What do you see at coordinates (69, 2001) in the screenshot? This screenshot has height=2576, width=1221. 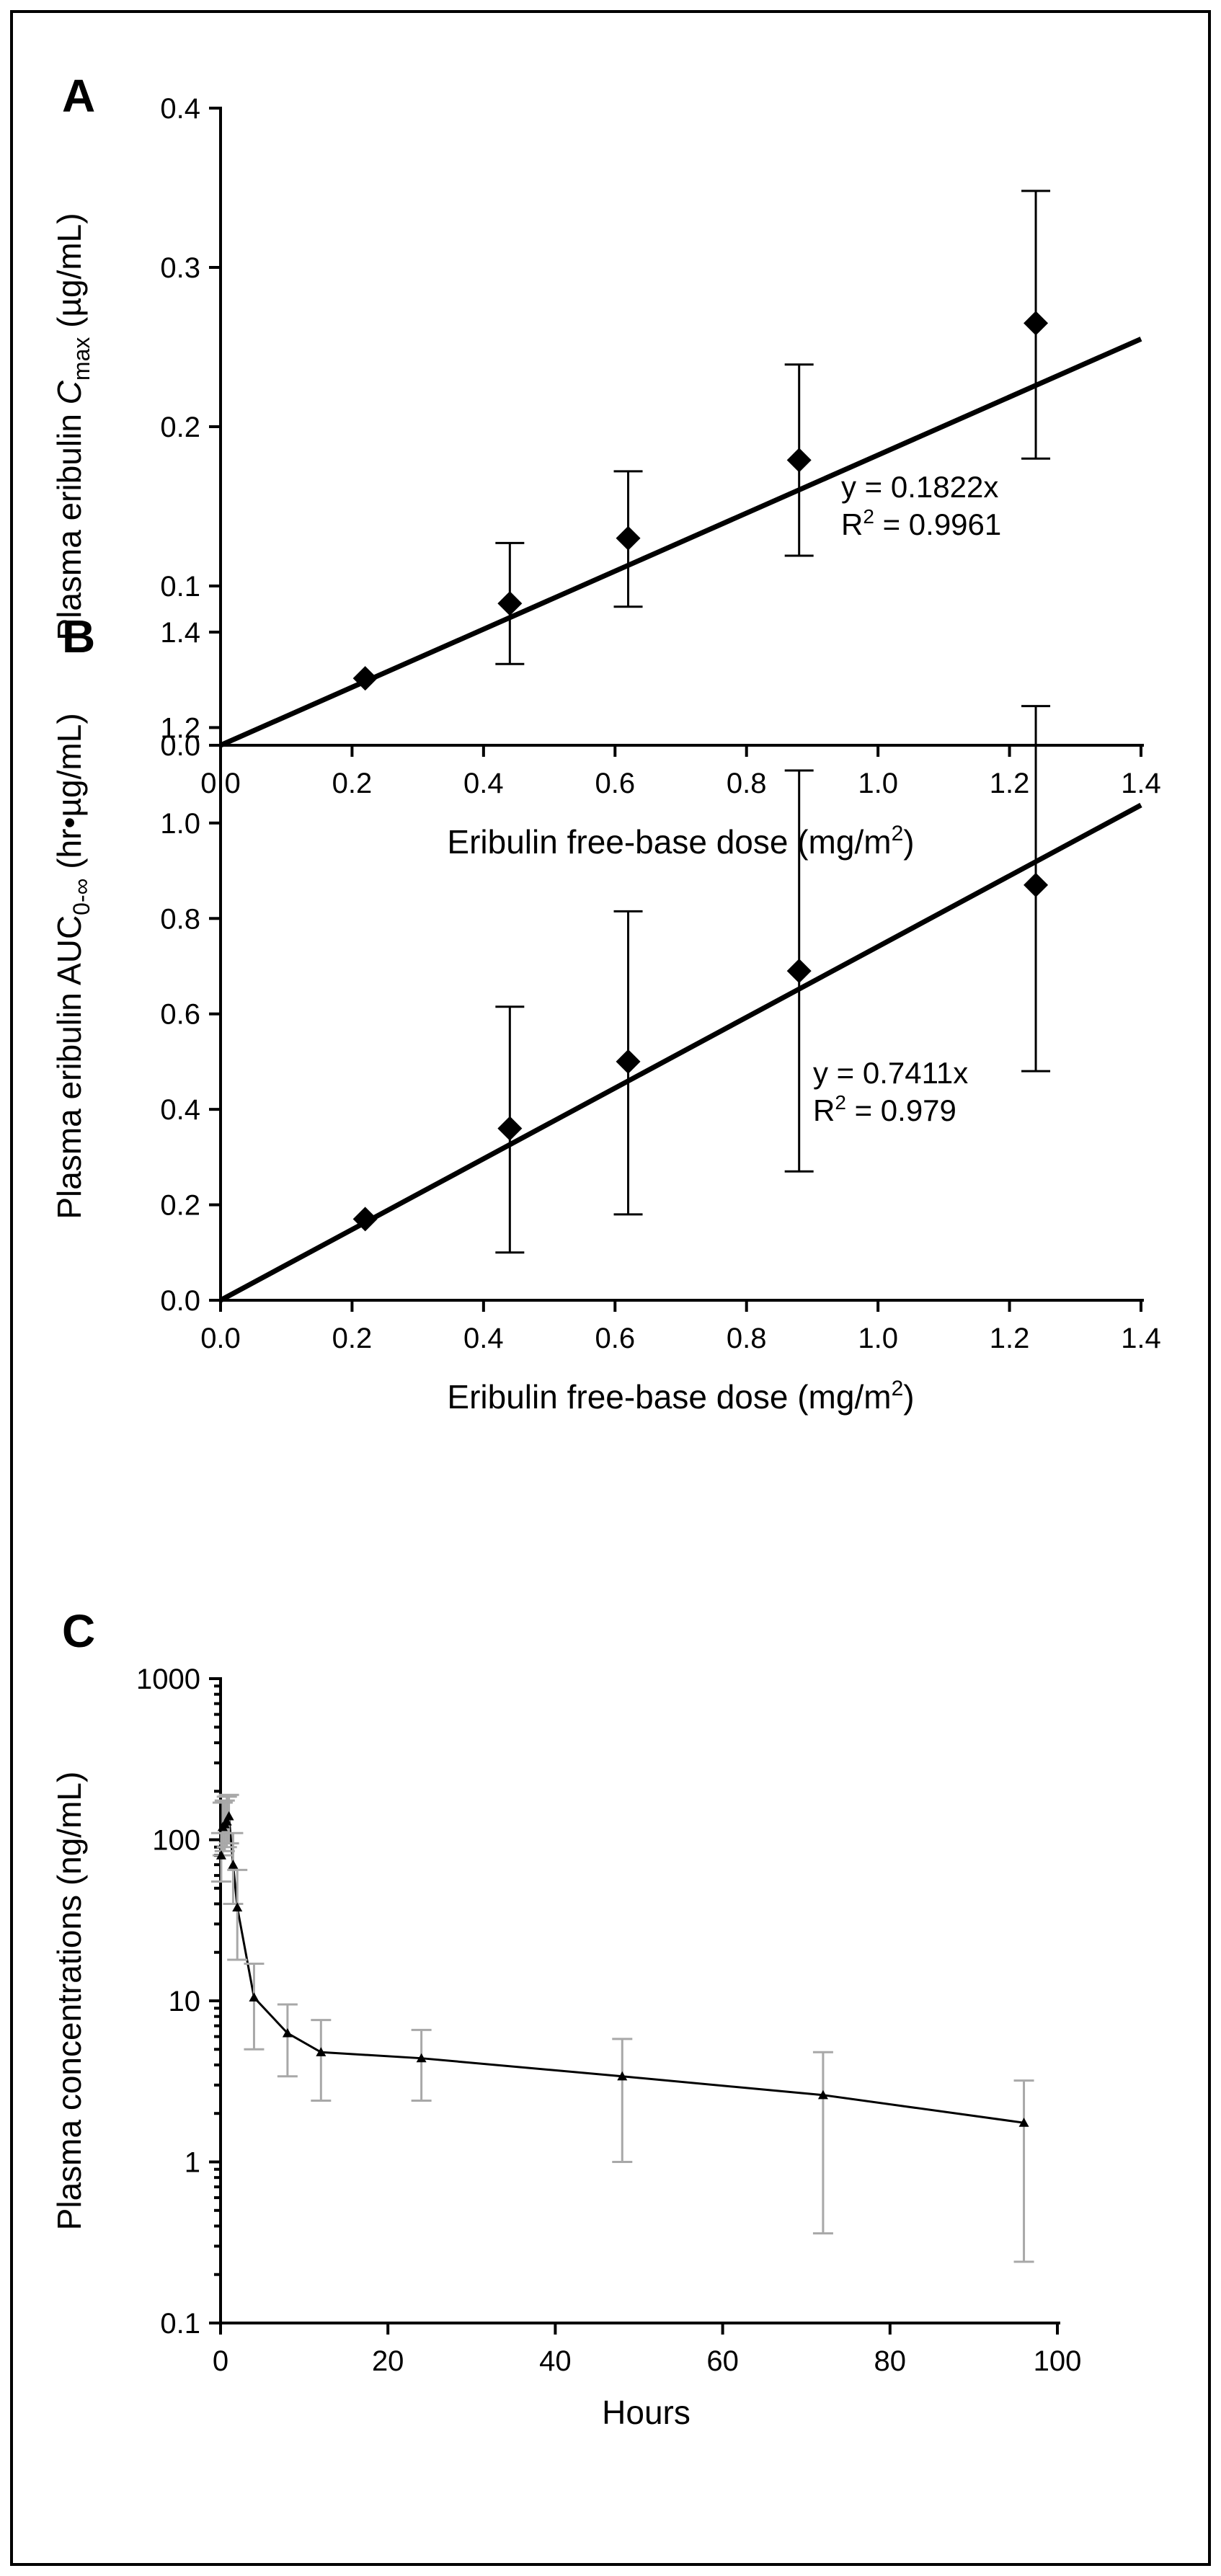 I see `y-axis-title: Plasma concentrations (ng/mL)` at bounding box center [69, 2001].